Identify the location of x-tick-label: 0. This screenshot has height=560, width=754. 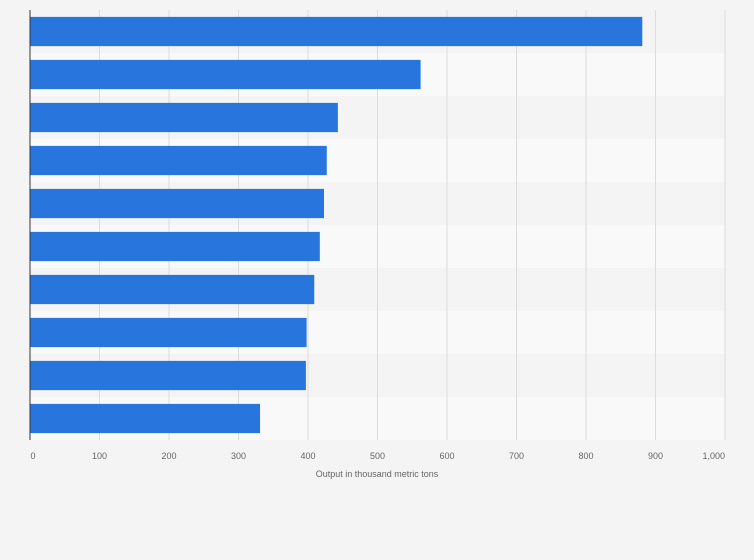
(32, 456).